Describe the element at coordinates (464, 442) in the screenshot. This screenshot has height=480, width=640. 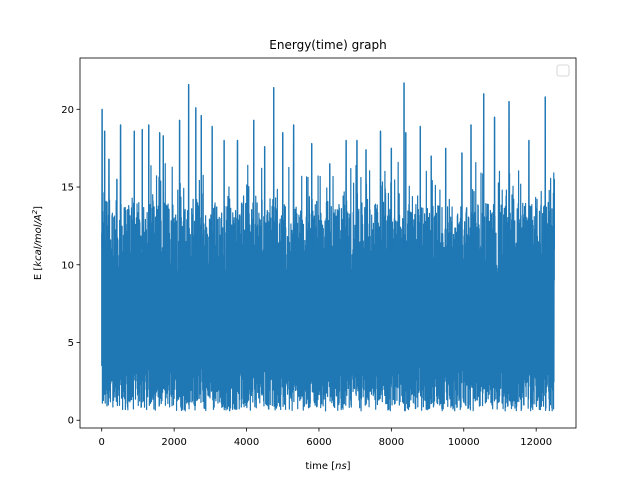
I see `x-tick-label: 10000` at that location.